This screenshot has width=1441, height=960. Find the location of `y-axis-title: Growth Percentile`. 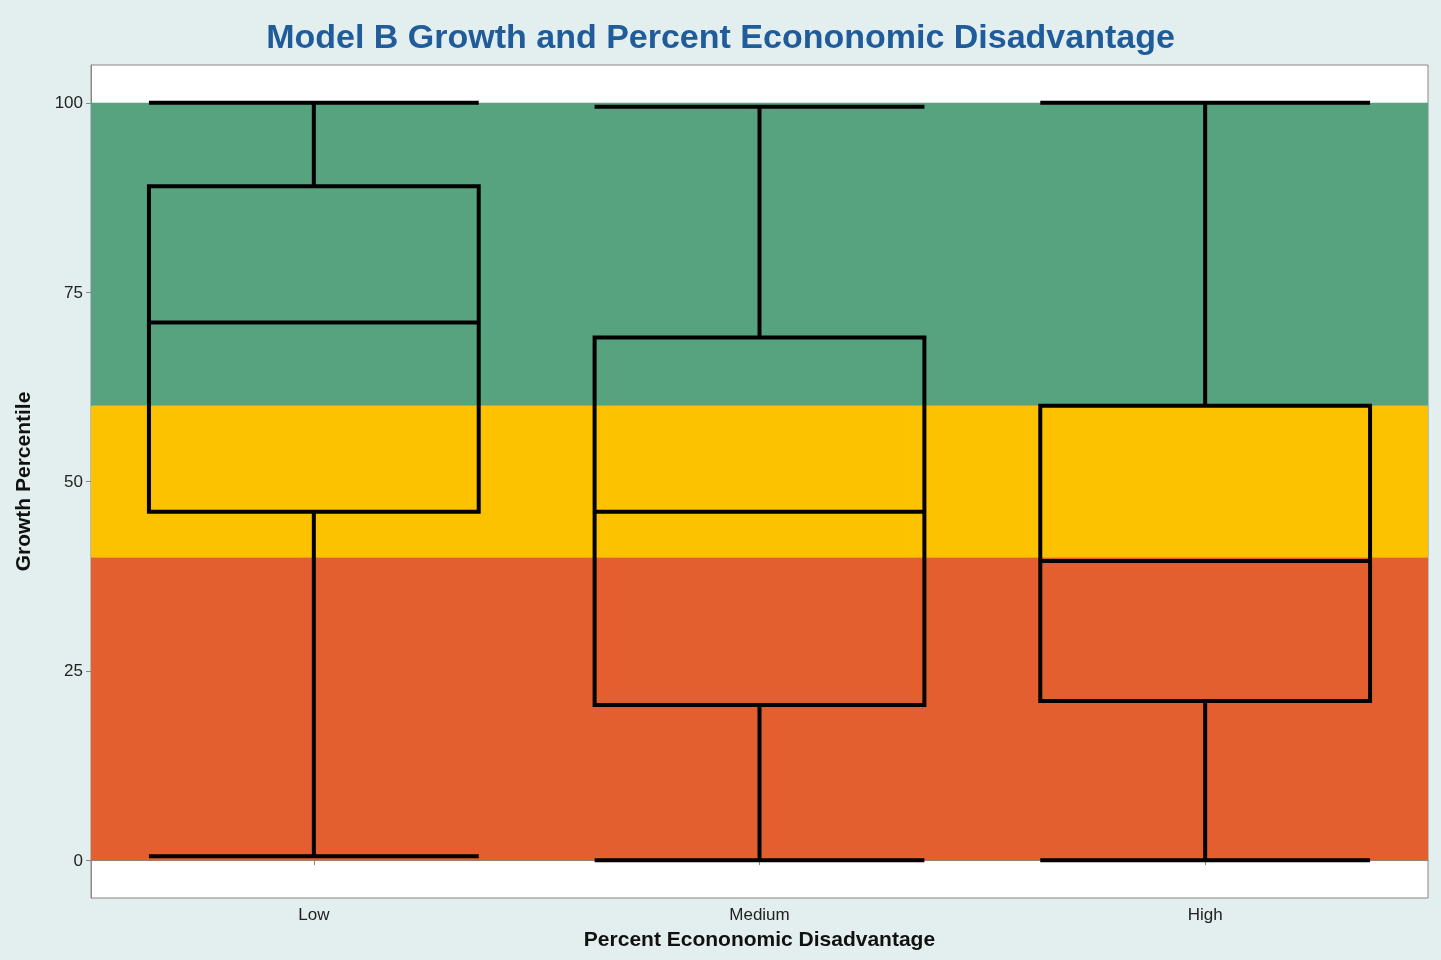

y-axis-title: Growth Percentile is located at coordinates (22, 481).